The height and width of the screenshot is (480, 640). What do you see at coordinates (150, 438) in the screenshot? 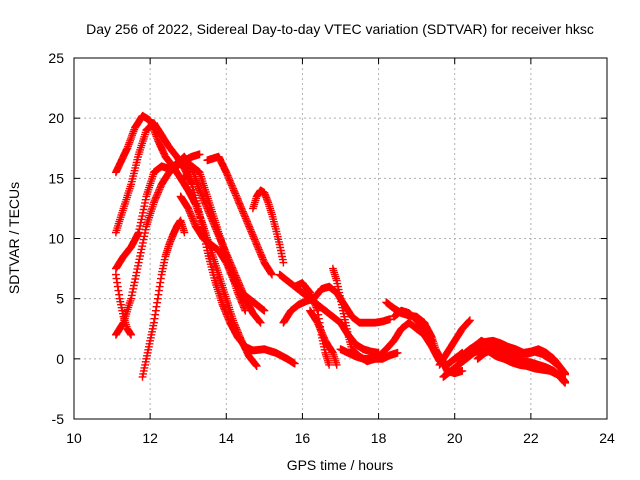
I see `x-tick-label: 12` at bounding box center [150, 438].